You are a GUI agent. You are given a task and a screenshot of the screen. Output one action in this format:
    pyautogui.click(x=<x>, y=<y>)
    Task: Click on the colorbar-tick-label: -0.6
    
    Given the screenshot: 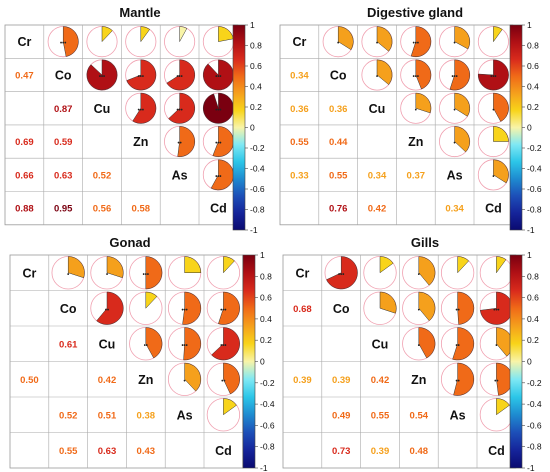 What is the action you would take?
    pyautogui.click(x=534, y=425)
    